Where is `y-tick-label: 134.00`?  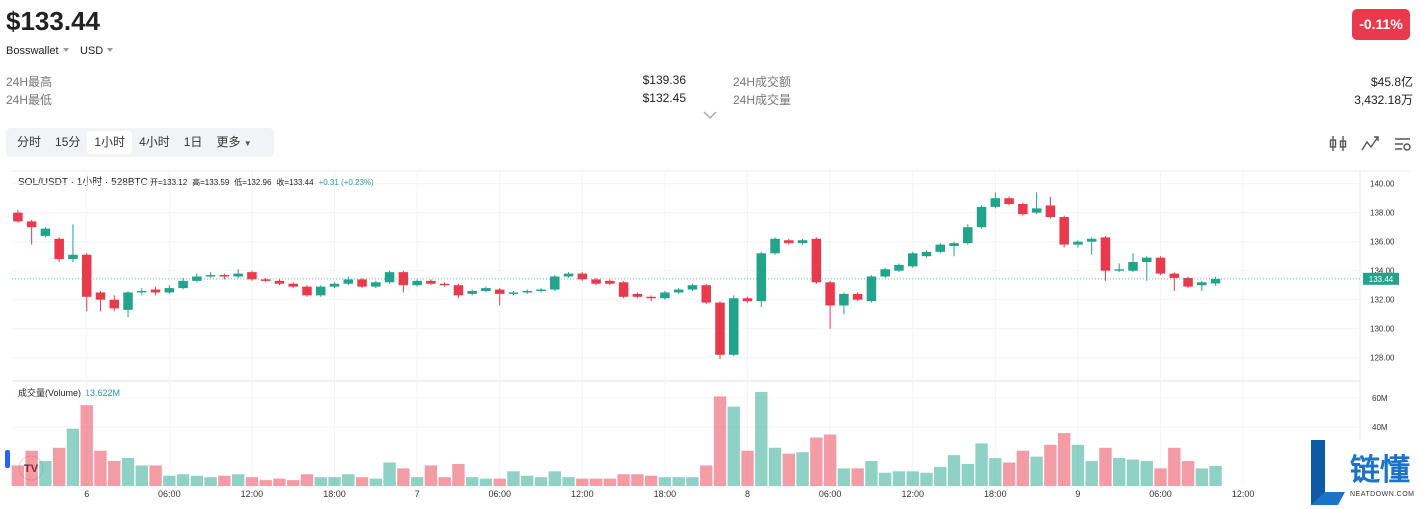 y-tick-label: 134.00 is located at coordinates (1382, 271).